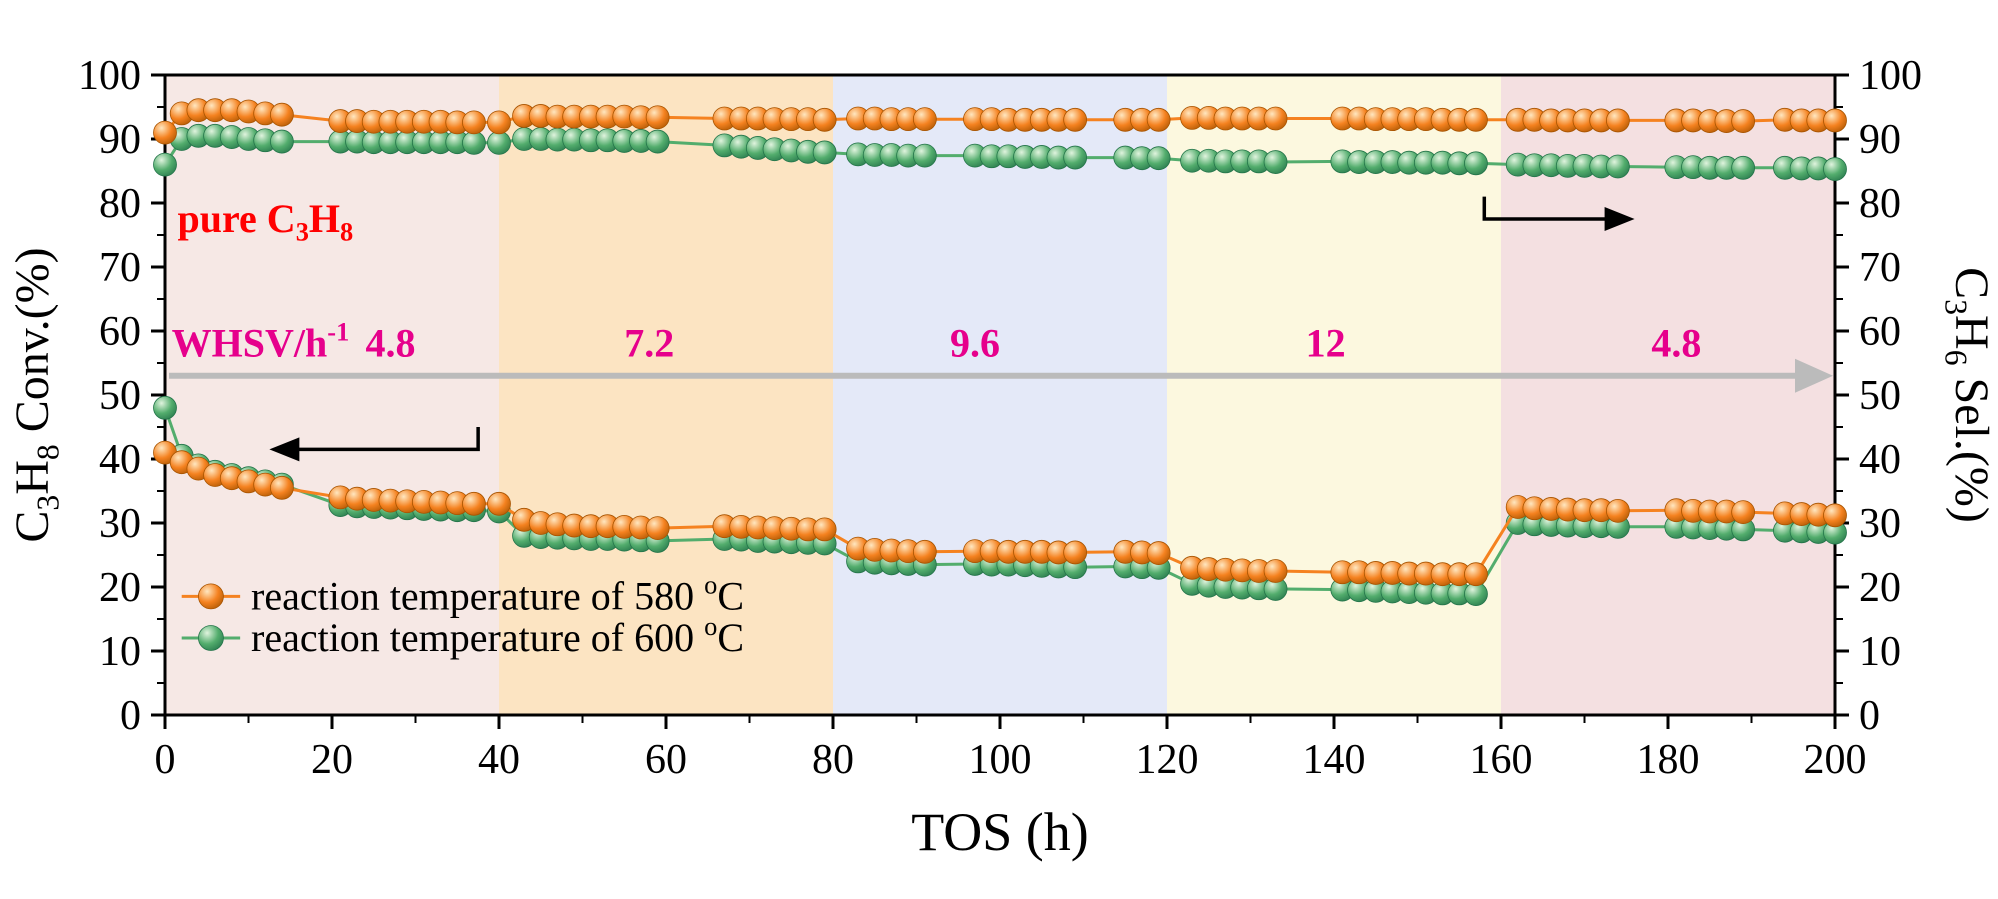 The width and height of the screenshot is (1998, 899). What do you see at coordinates (649, 343) in the screenshot?
I see `whsv-value-7.2: 7.2` at bounding box center [649, 343].